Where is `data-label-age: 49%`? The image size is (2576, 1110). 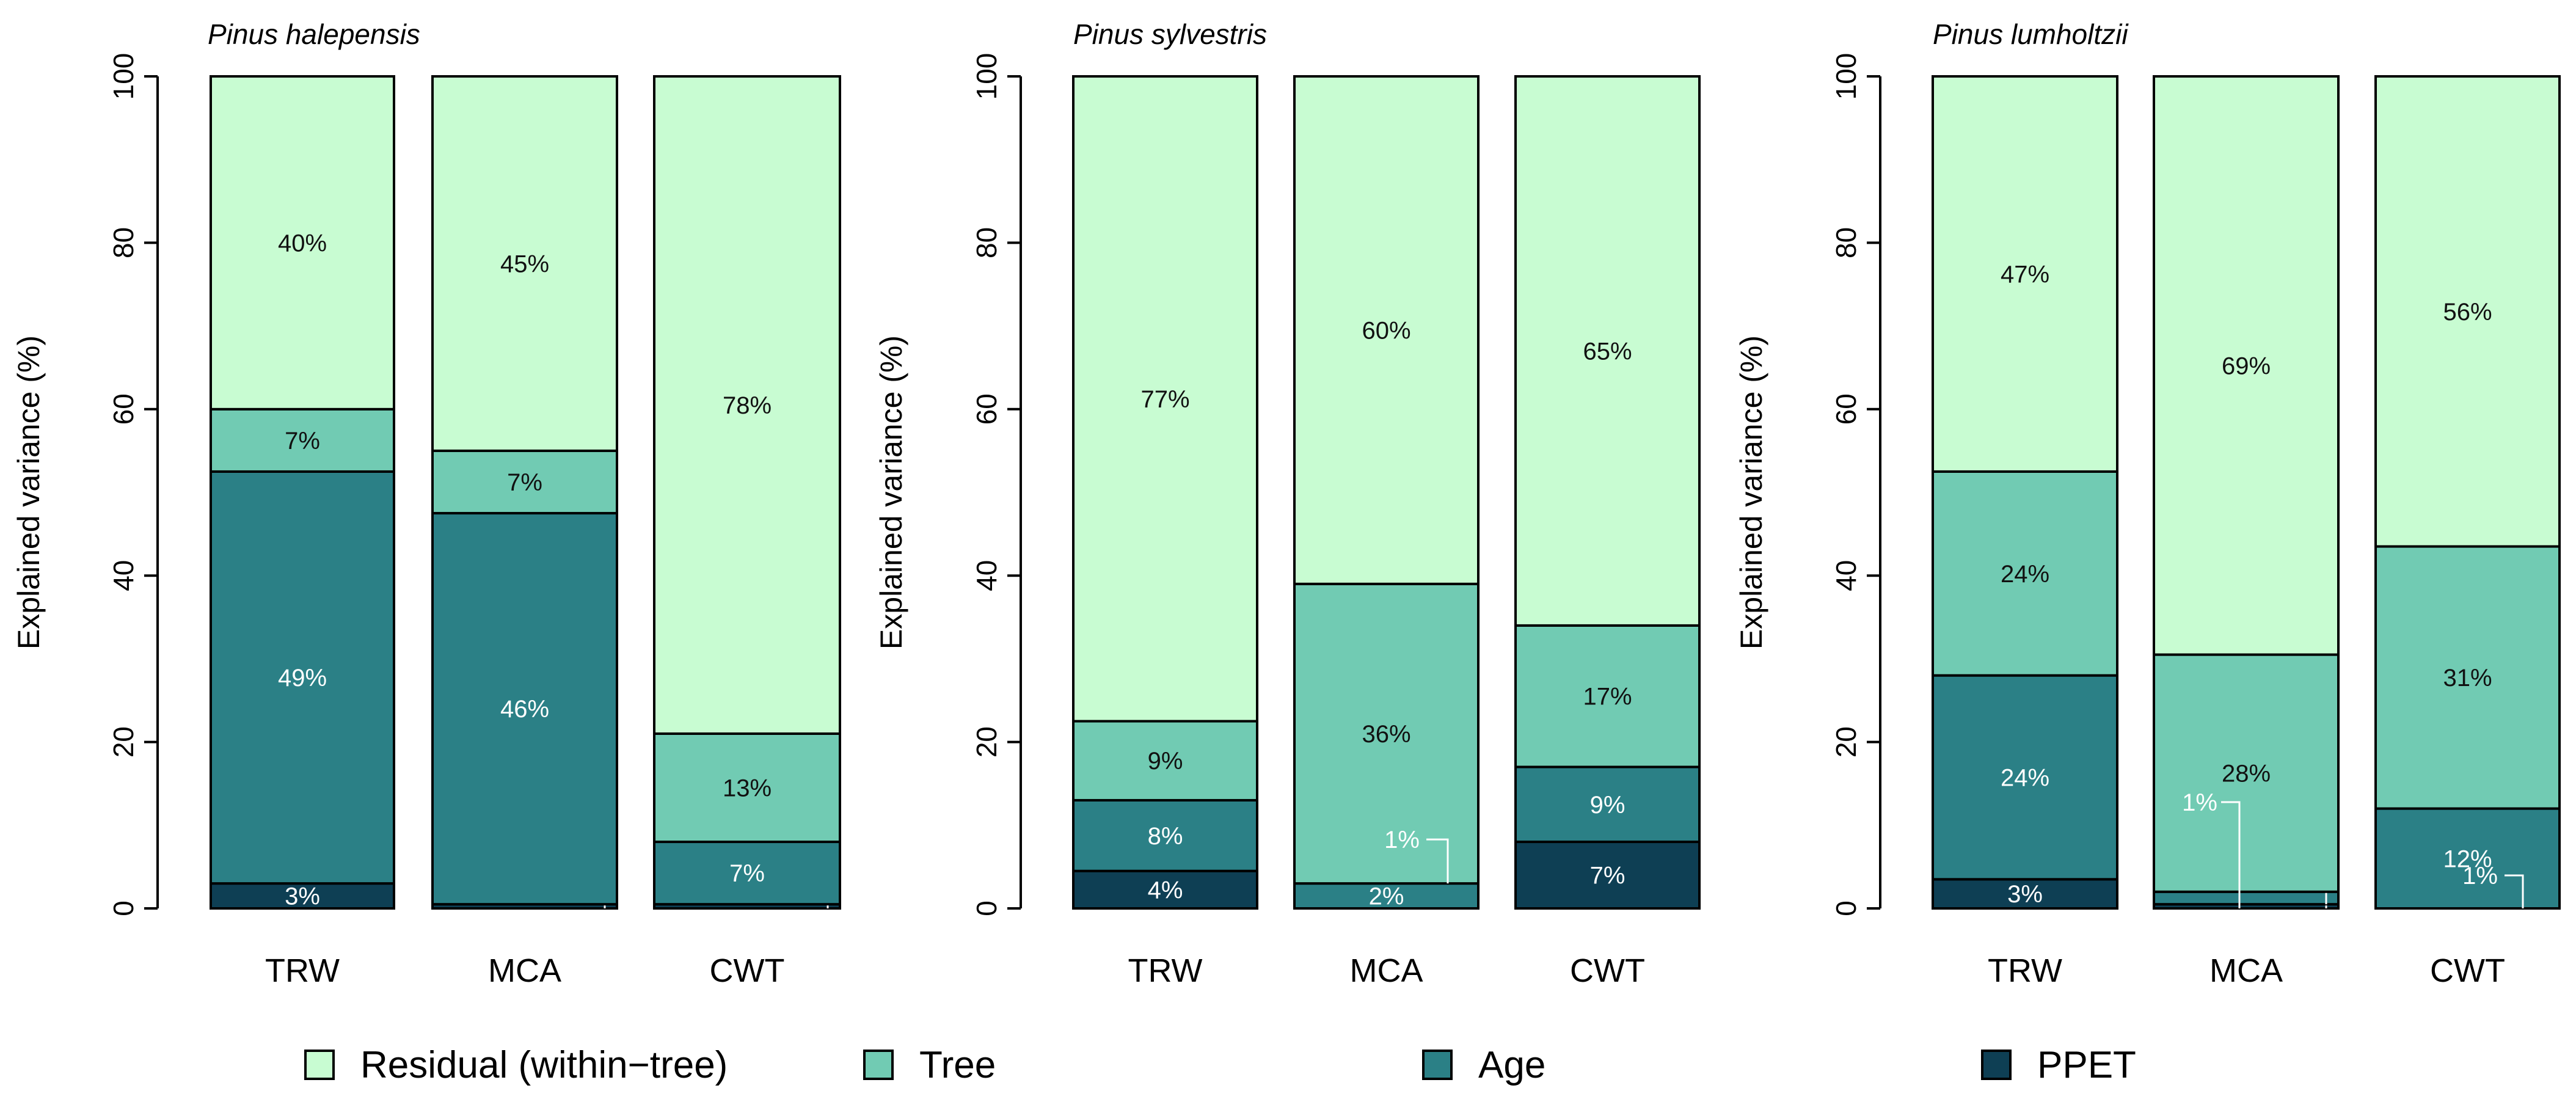
data-label-age: 49% is located at coordinates (302, 678).